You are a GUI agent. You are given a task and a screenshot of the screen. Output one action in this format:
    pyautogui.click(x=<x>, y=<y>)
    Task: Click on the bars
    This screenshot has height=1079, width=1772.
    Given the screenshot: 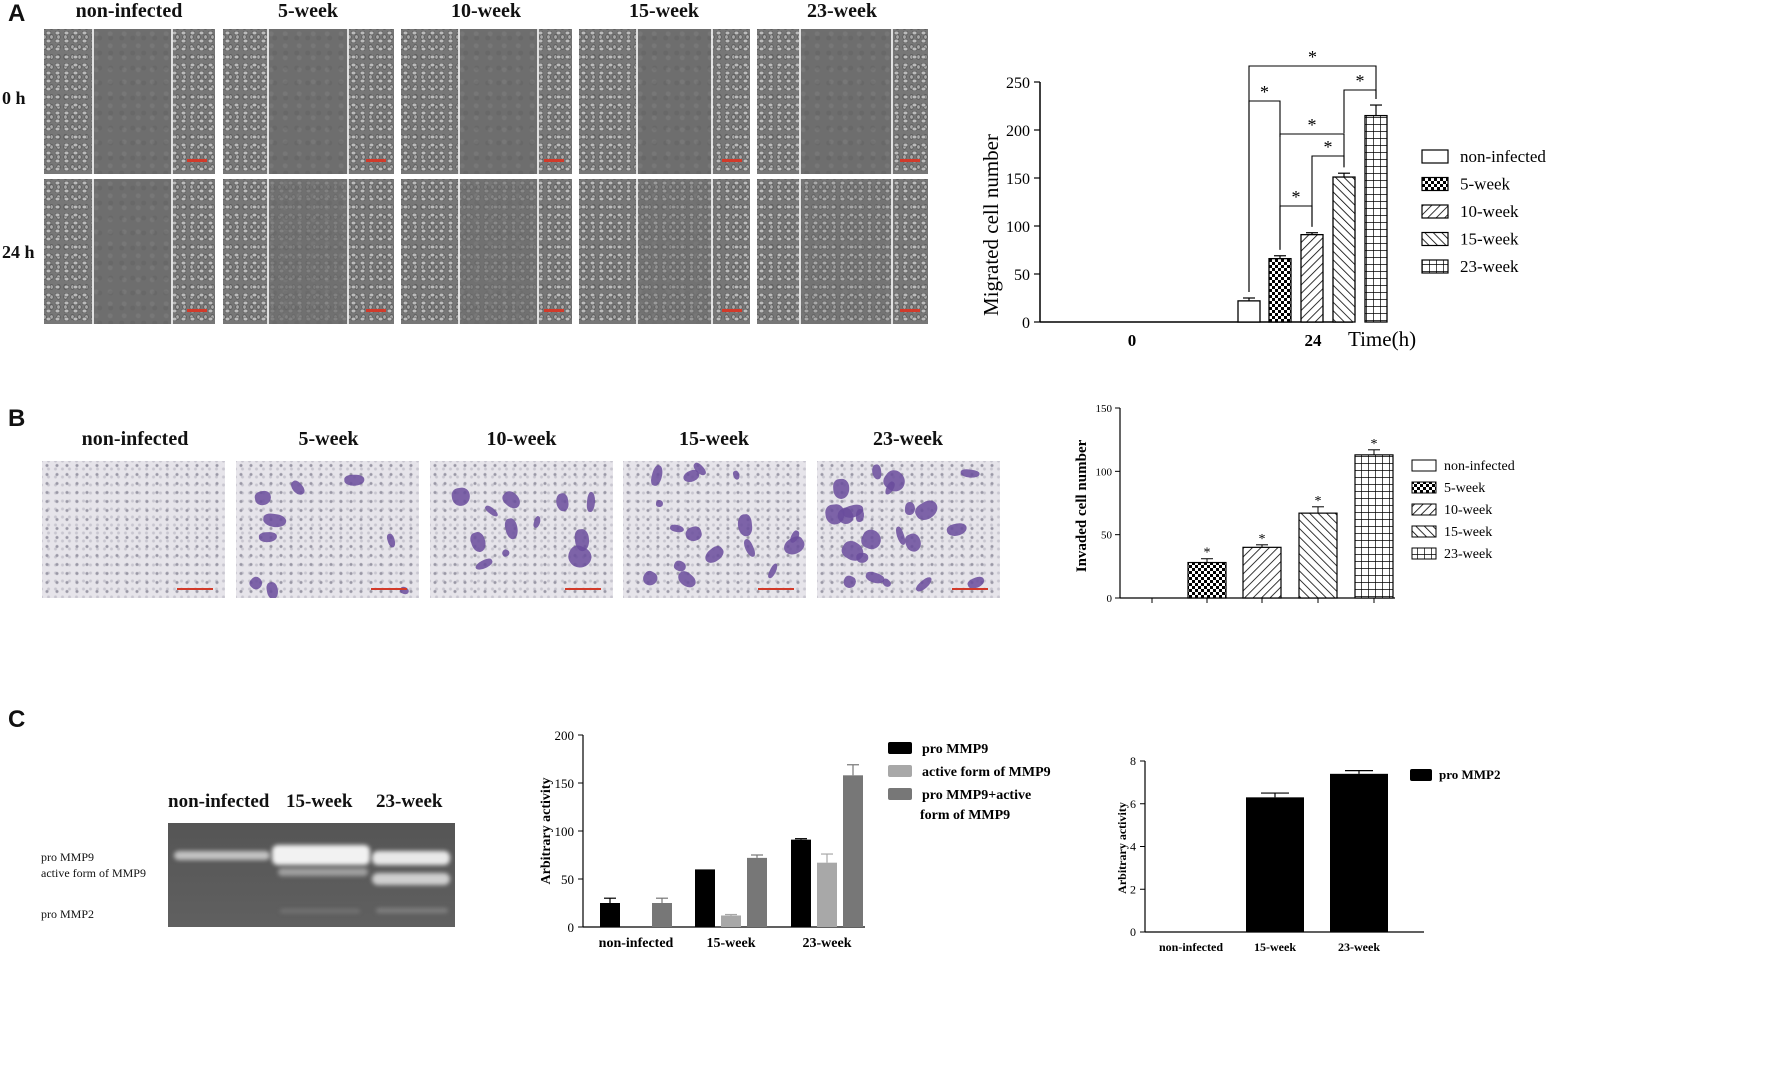 What is the action you would take?
    pyautogui.click(x=1312, y=213)
    